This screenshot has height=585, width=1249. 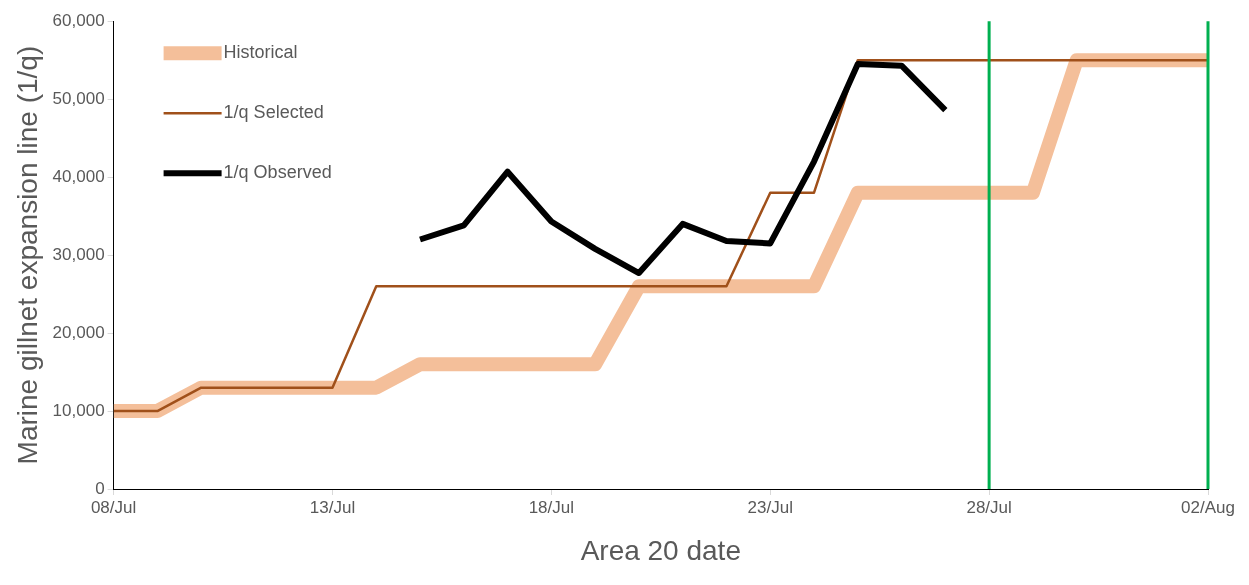 What do you see at coordinates (113, 507) in the screenshot?
I see `x-tick-label: 08/Jul` at bounding box center [113, 507].